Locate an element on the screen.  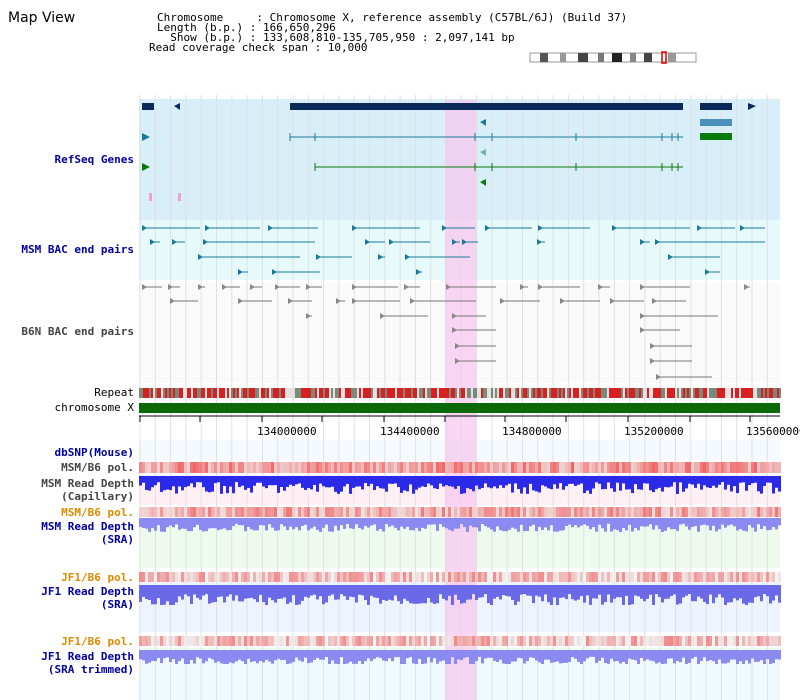
track-label-refseq: RefSeq Genes is located at coordinates (94, 159).